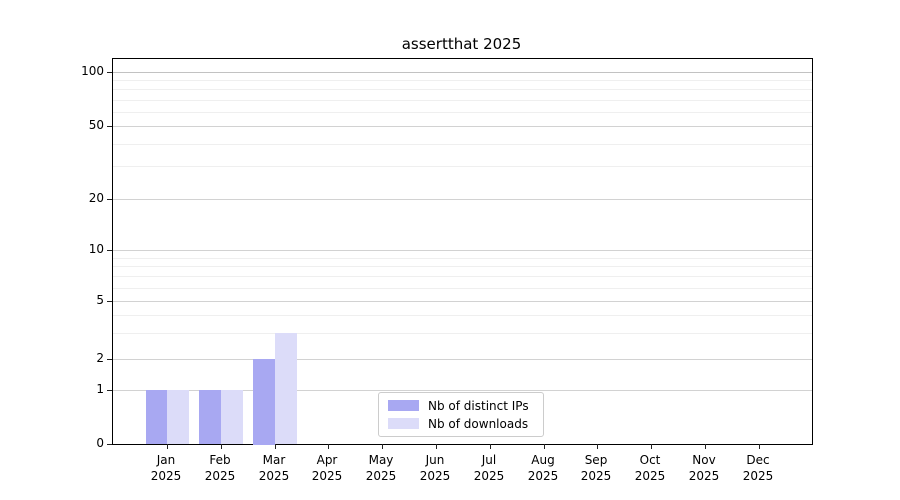 The width and height of the screenshot is (900, 500). I want to click on y-tick-label: 0, so click(100, 443).